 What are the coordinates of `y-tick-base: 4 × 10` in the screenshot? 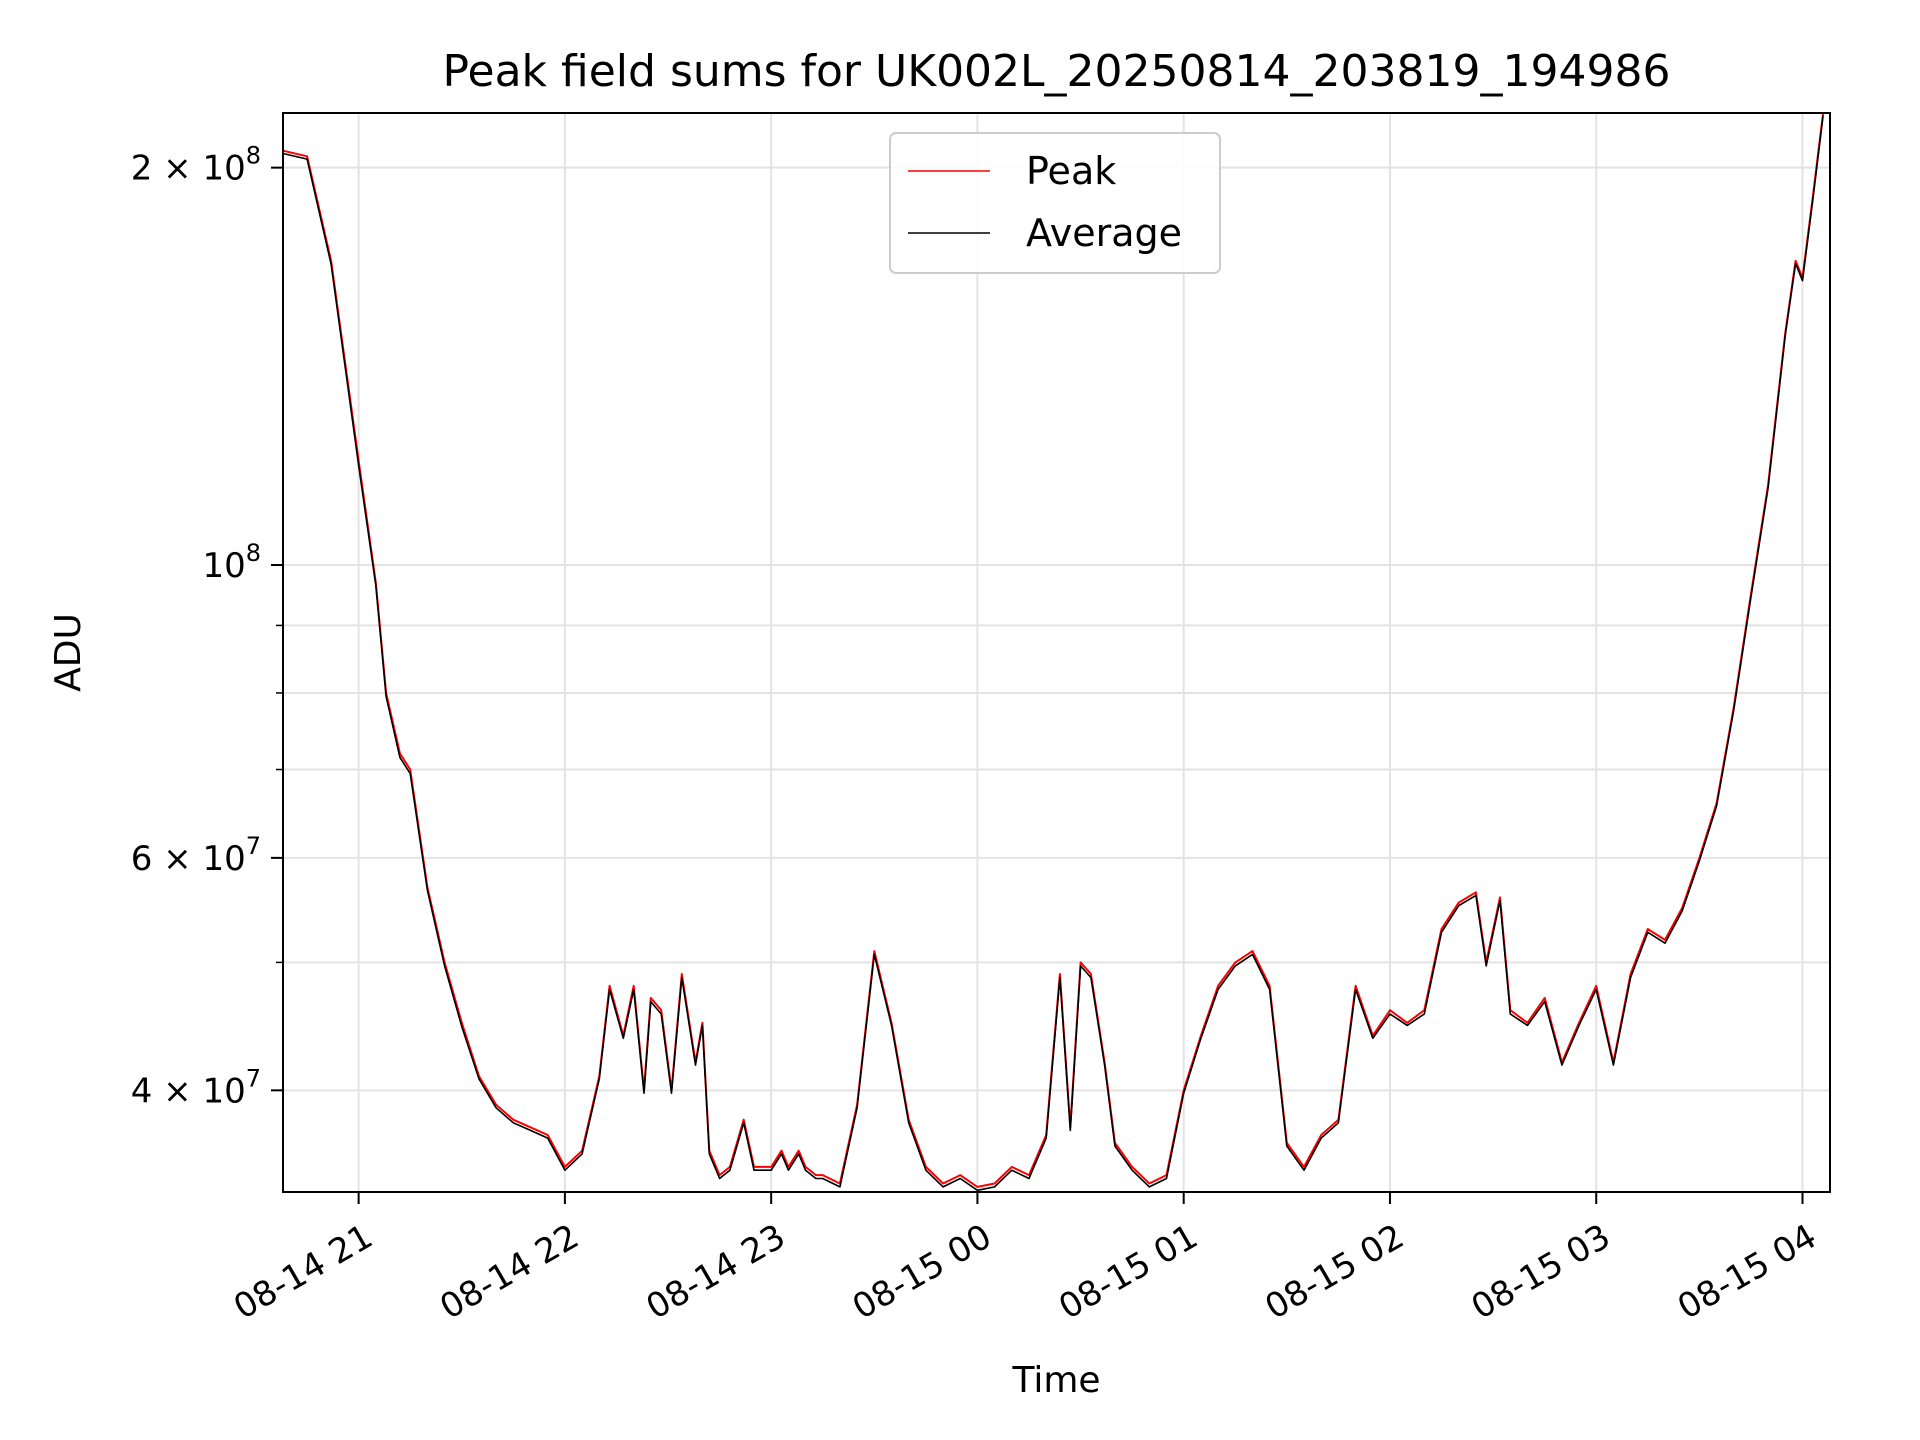 It's located at (188, 1091).